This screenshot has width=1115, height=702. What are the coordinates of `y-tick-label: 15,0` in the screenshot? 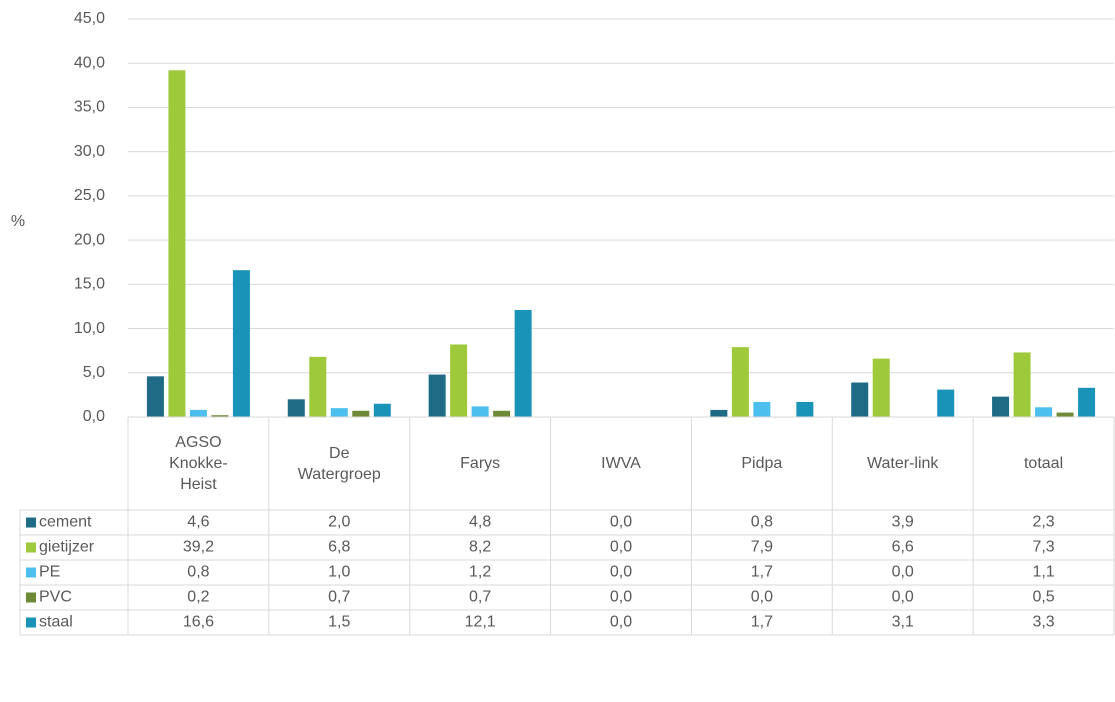 It's located at (89, 284).